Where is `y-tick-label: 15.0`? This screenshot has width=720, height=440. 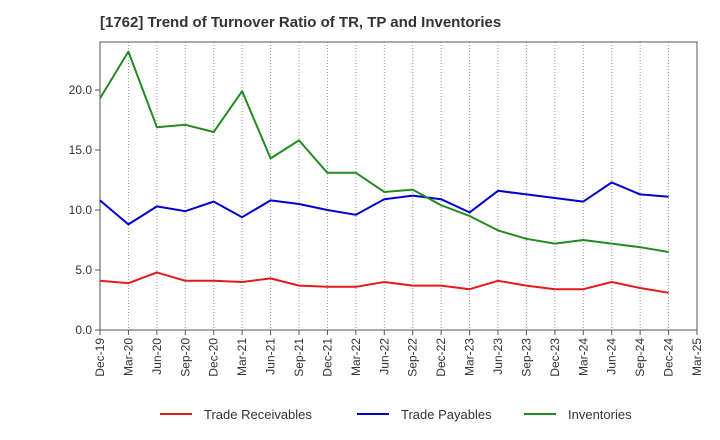
y-tick-label: 15.0 is located at coordinates (81, 150).